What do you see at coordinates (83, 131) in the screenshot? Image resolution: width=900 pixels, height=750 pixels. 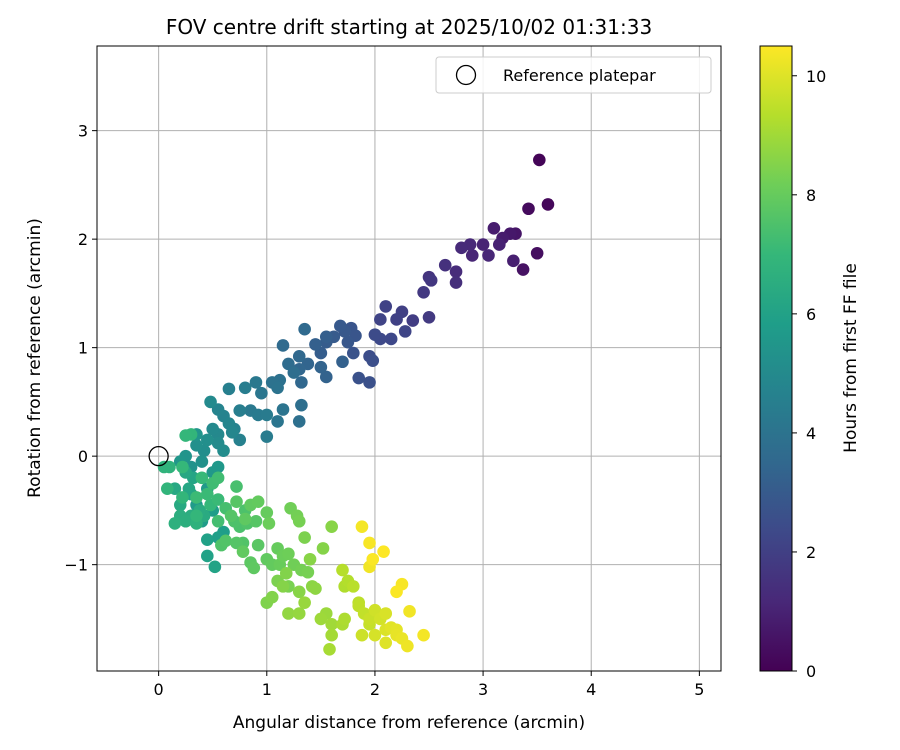 I see `y-tick-label: 3` at bounding box center [83, 131].